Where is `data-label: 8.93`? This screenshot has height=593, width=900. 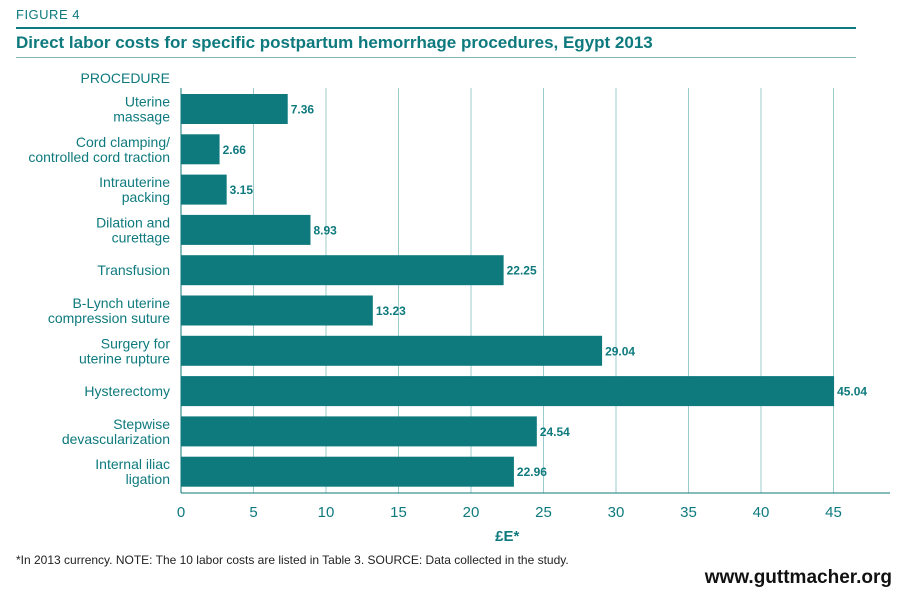 data-label: 8.93 is located at coordinates (325, 230).